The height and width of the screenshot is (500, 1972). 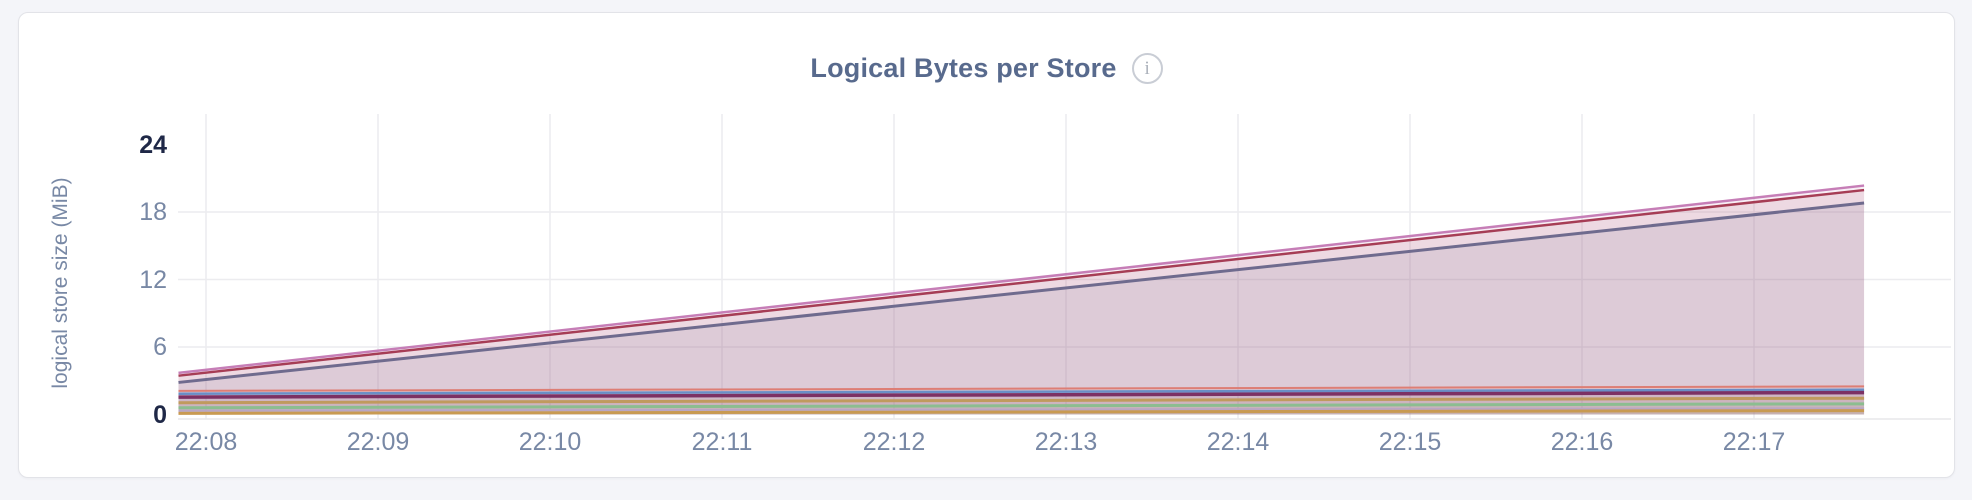 I want to click on x-tick-label: 22:13, so click(x=1066, y=442).